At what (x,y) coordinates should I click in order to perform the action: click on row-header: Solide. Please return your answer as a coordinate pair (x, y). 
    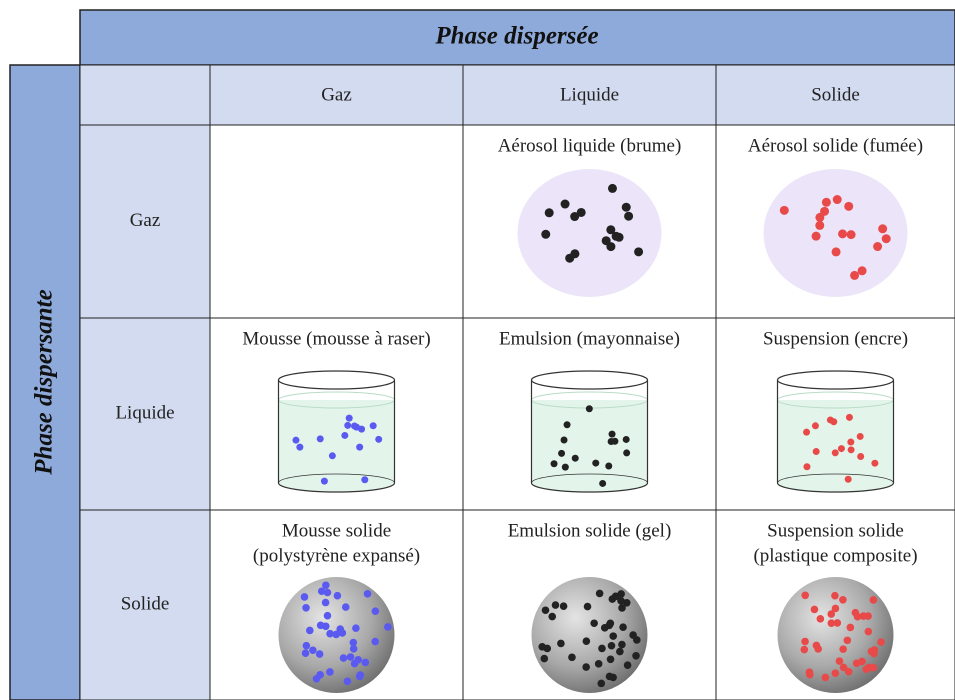
    Looking at the image, I should click on (145, 603).